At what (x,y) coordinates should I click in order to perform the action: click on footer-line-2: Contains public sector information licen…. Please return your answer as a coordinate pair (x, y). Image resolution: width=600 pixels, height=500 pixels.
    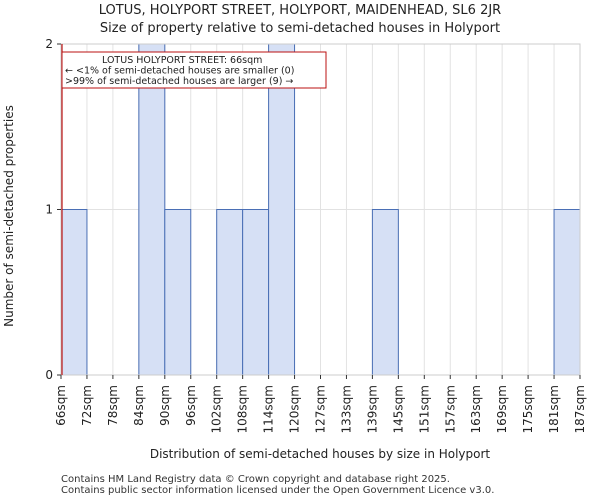
    Looking at the image, I should click on (278, 490).